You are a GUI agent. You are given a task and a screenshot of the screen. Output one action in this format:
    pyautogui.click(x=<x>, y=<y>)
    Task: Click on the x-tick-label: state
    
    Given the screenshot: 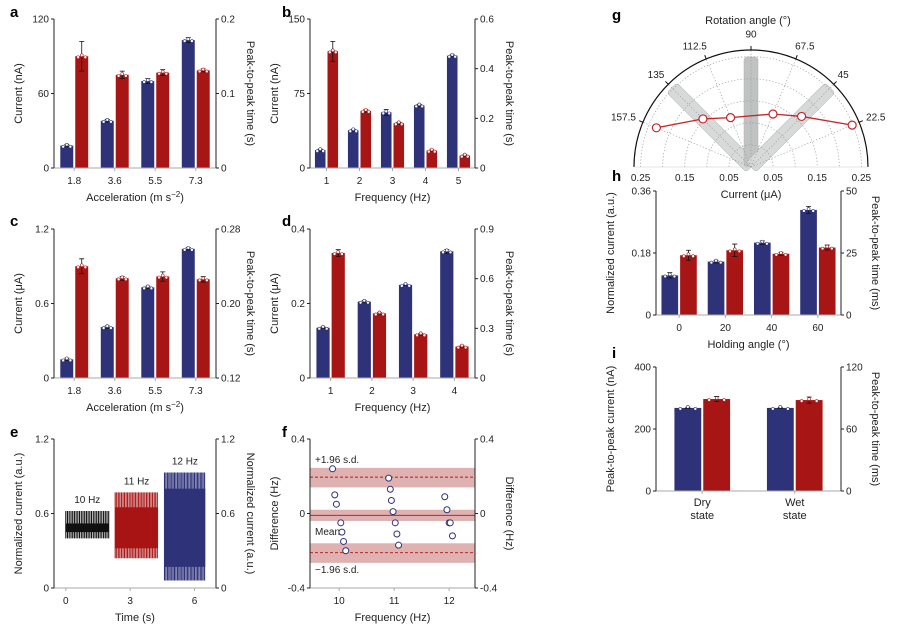 What is the action you would take?
    pyautogui.click(x=795, y=516)
    